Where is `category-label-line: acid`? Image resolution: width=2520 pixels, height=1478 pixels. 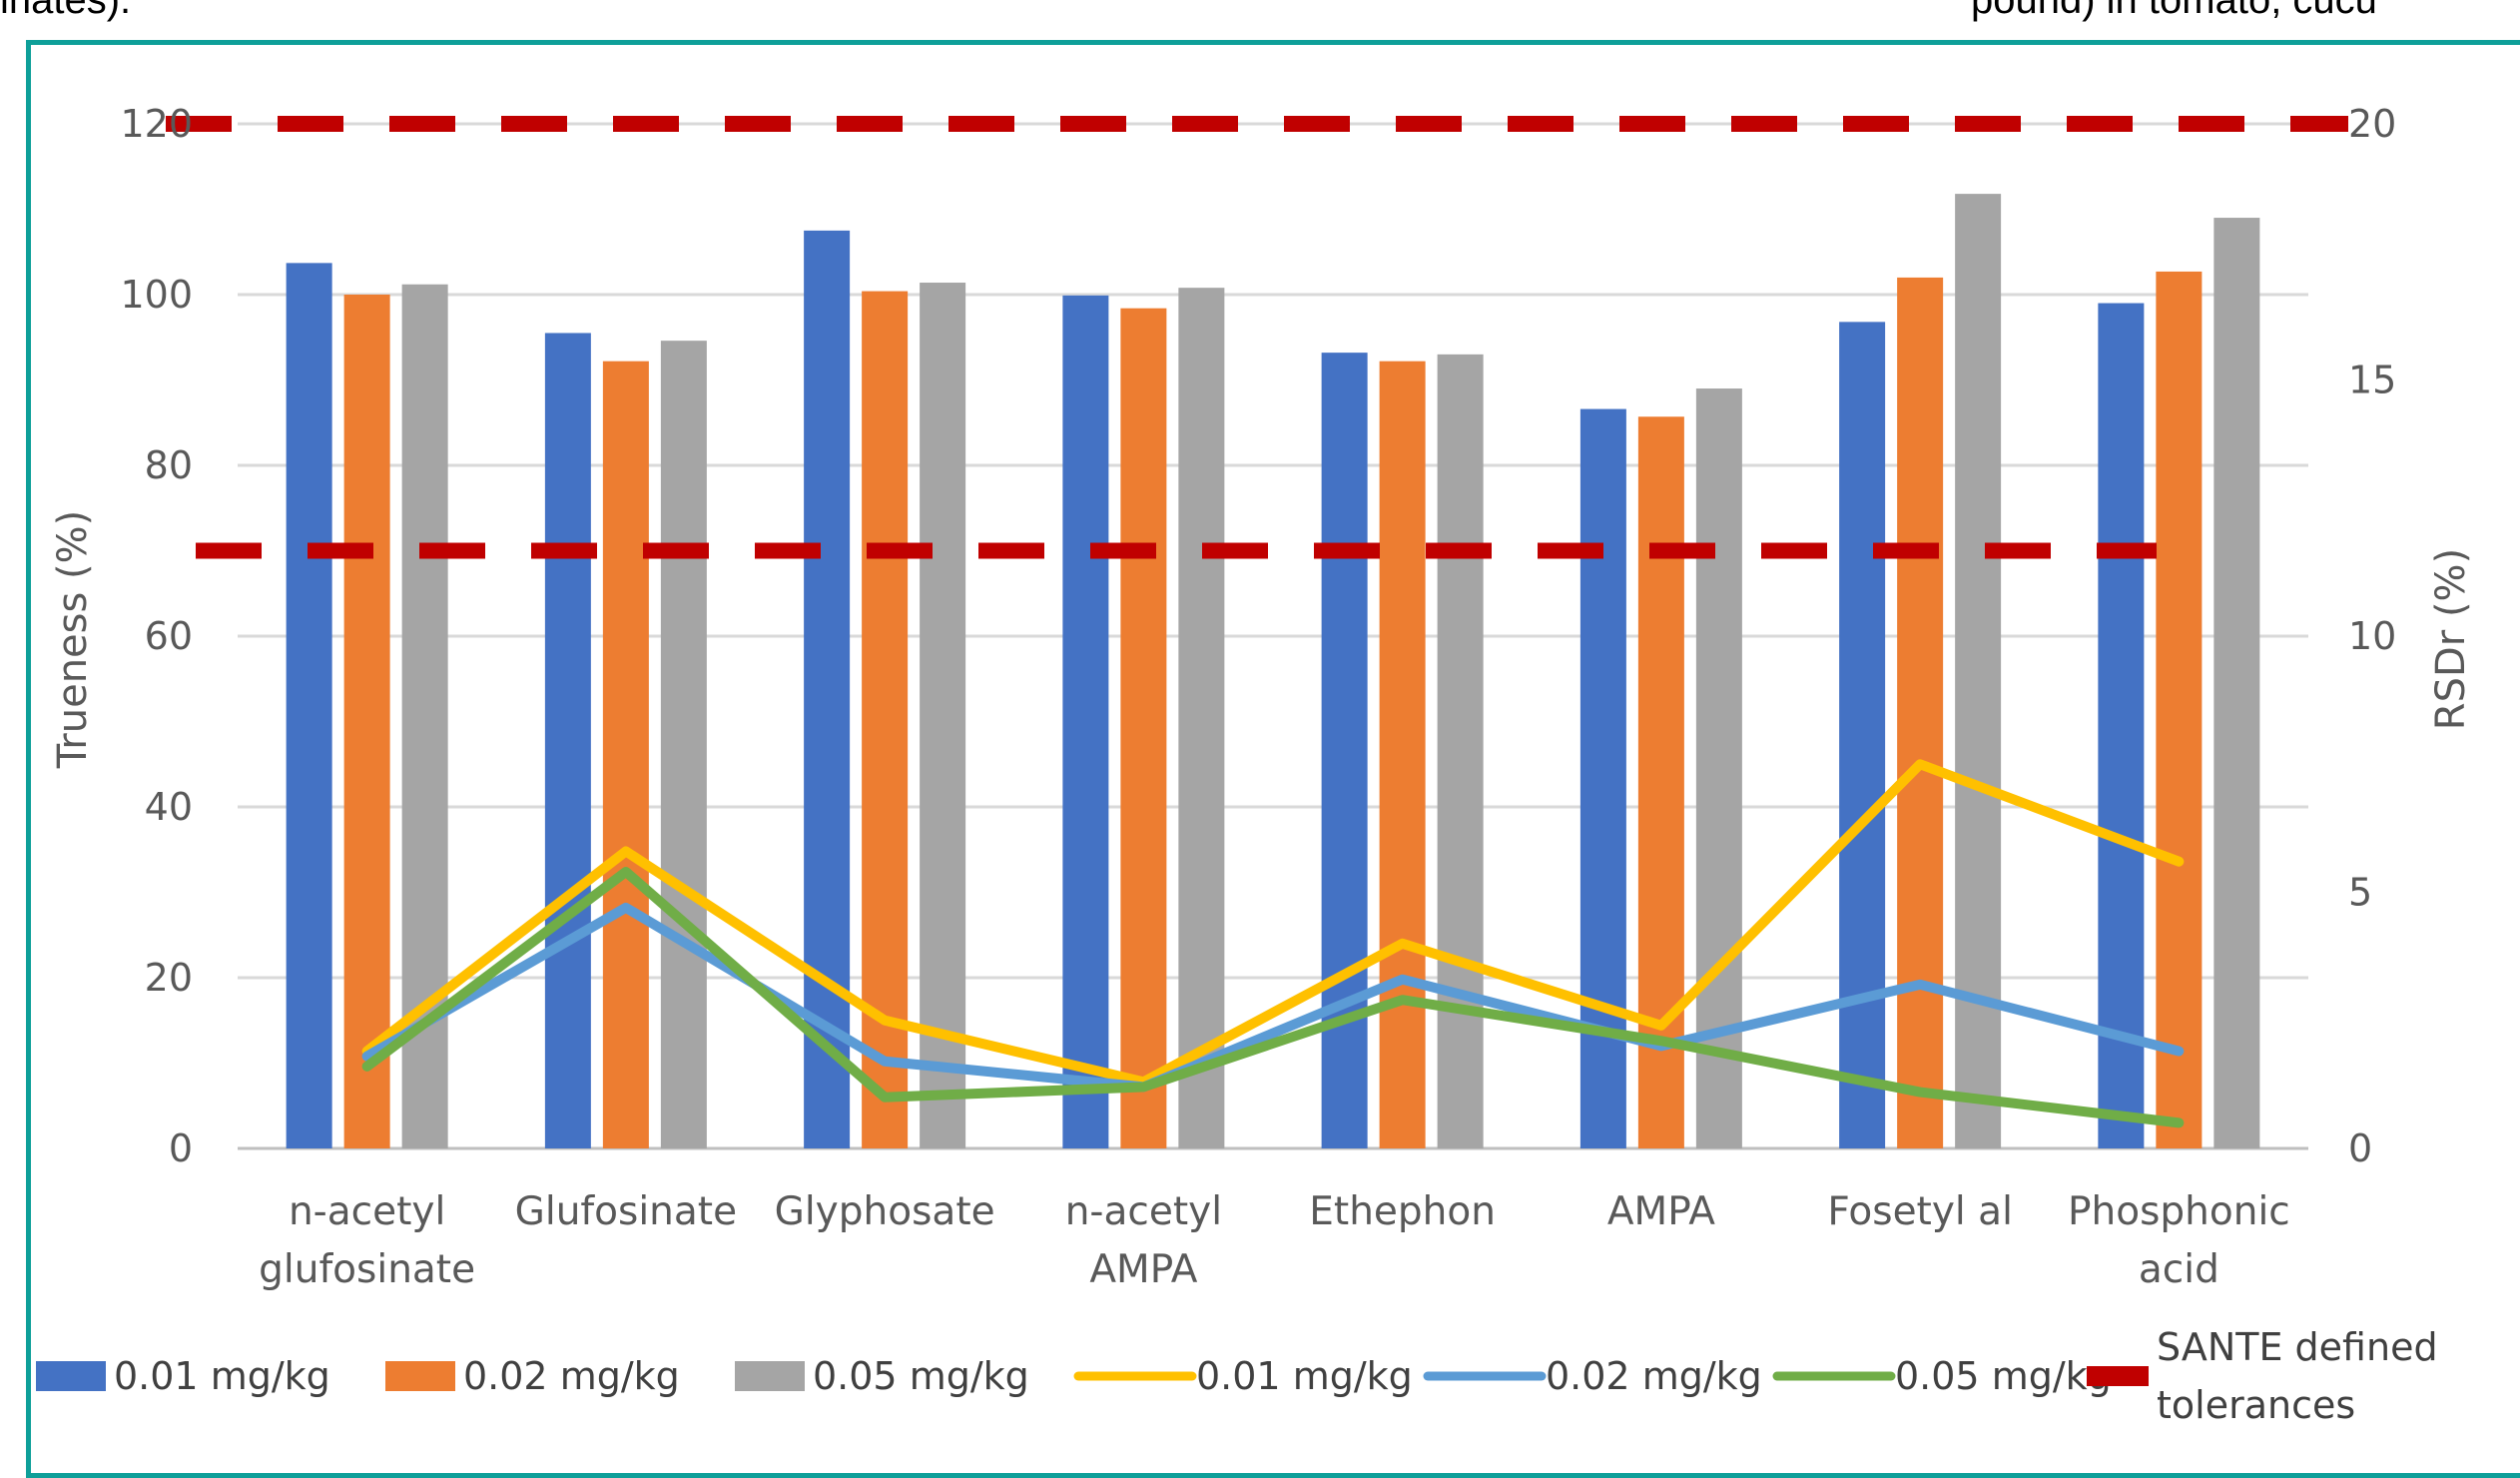 category-label-line: acid is located at coordinates (2179, 1269).